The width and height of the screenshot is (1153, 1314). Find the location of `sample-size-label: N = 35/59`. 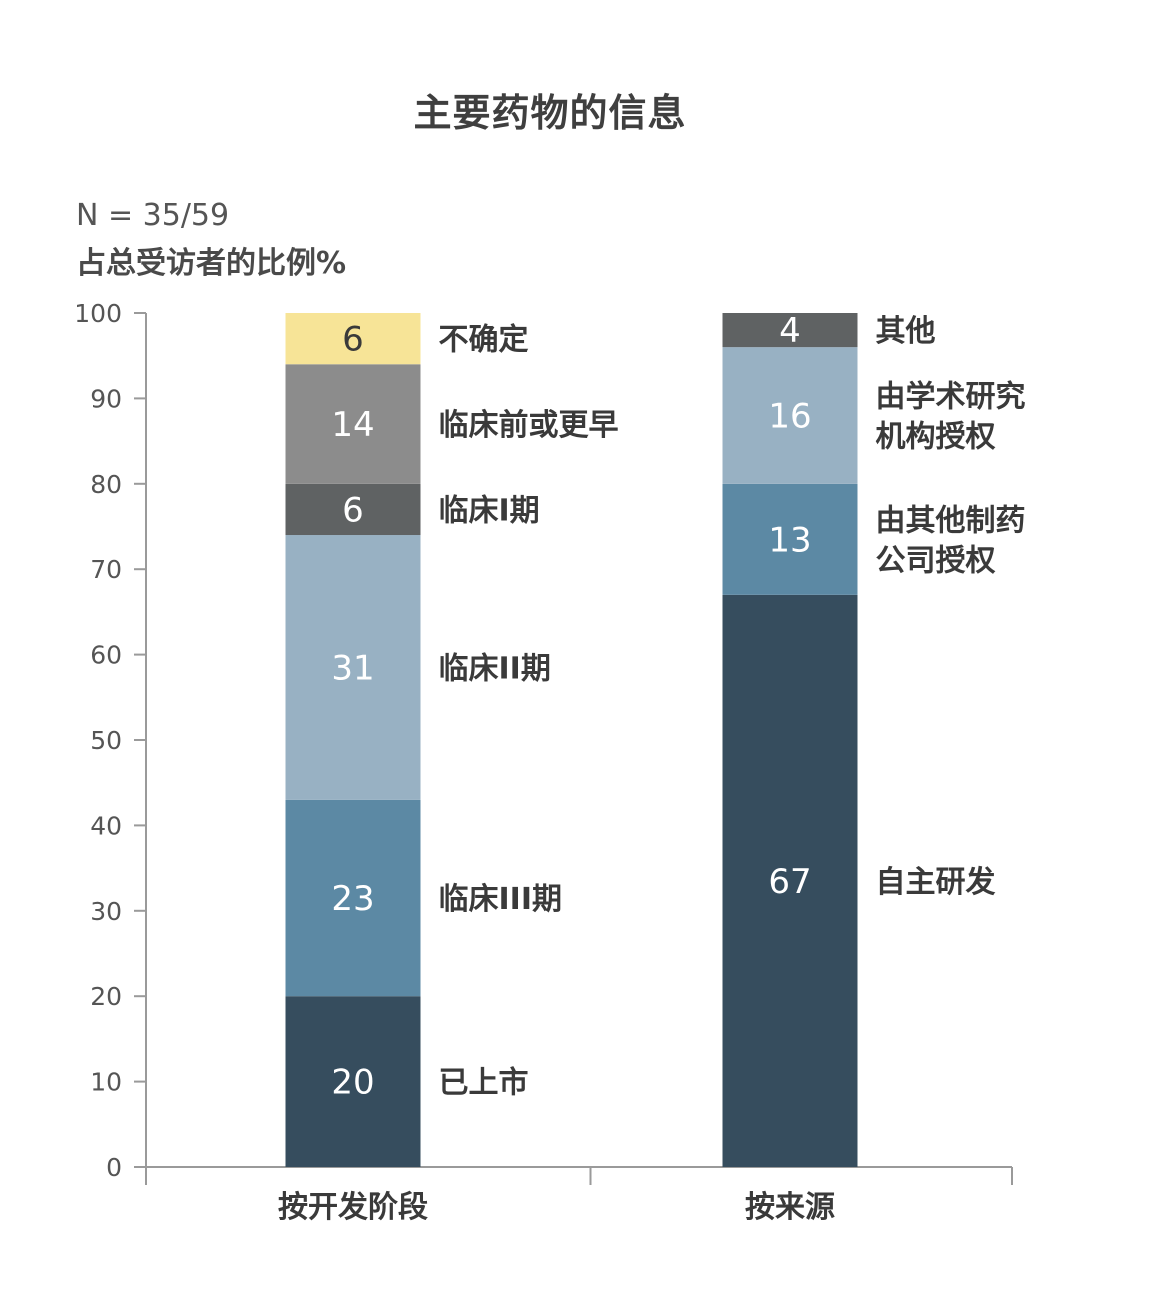

sample-size-label: N = 35/59 is located at coordinates (153, 215).